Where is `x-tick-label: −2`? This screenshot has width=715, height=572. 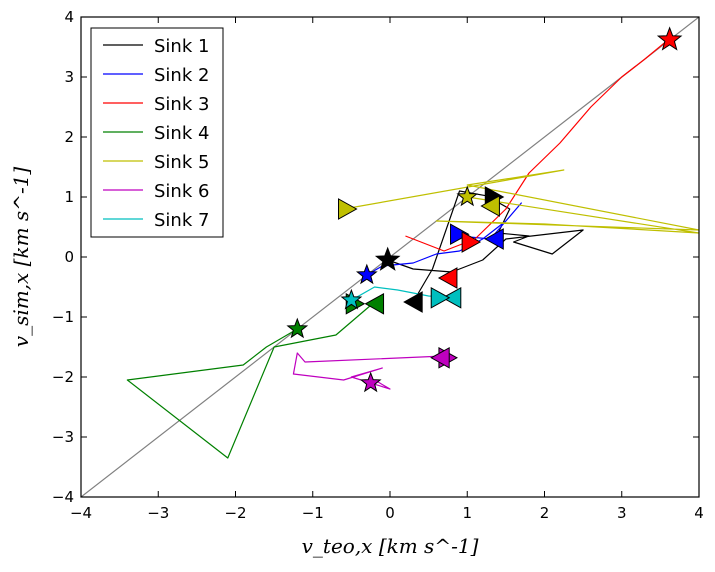 x-tick-label: −2 is located at coordinates (235, 513).